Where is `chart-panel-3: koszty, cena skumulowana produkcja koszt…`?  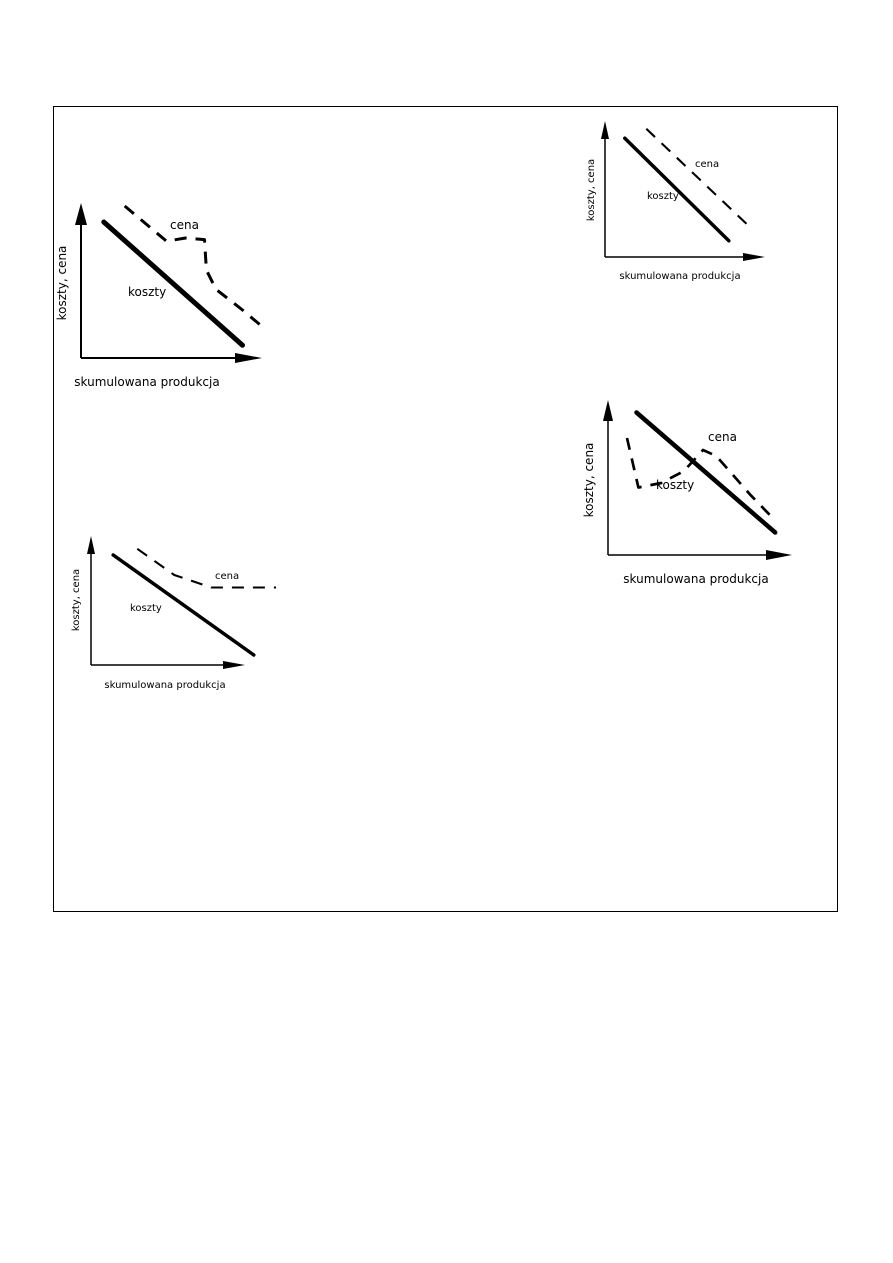 chart-panel-3: koszty, cena skumulowana produkcja koszt… is located at coordinates (173, 613).